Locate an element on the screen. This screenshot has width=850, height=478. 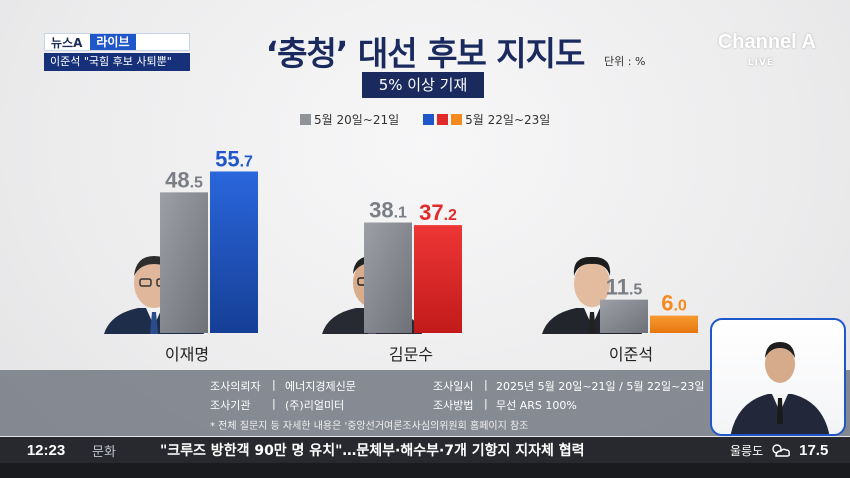
category-label-2: 김문수 is located at coordinates (411, 354).